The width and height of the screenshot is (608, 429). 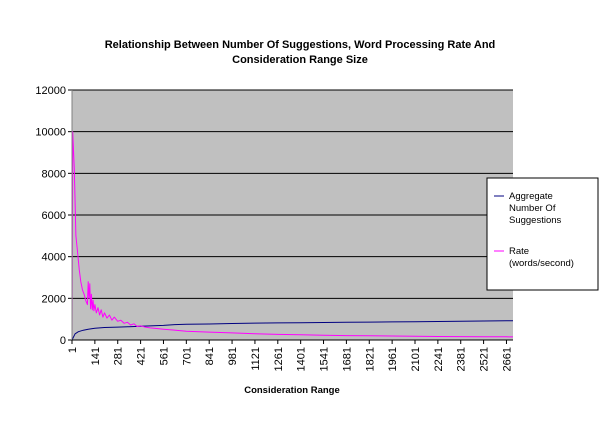 I want to click on x-tick-label: 281, so click(x=119, y=356).